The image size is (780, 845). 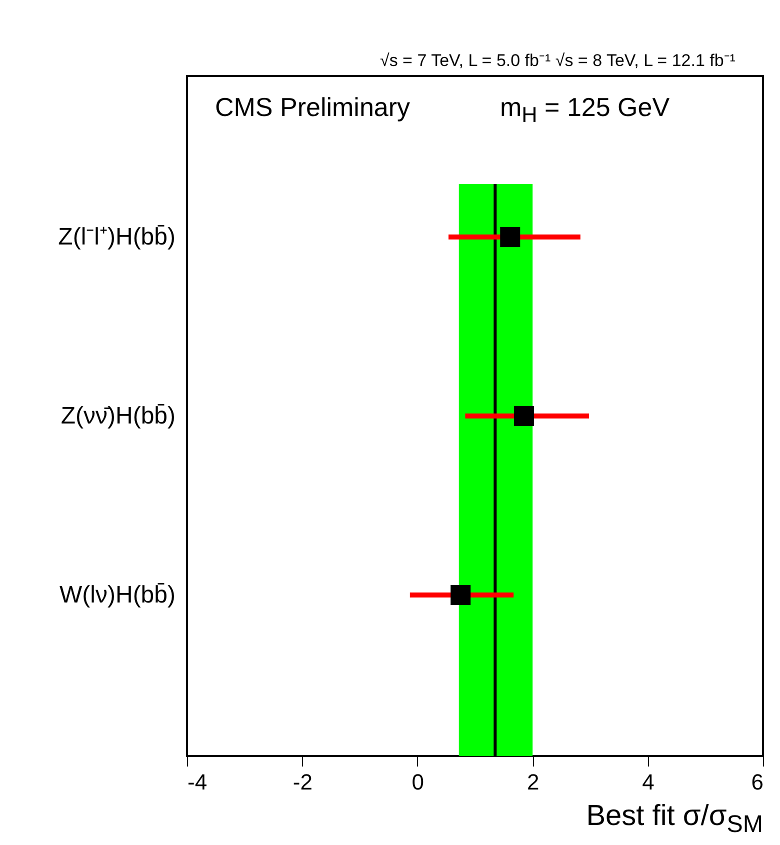 I want to click on x-axis-title: Best fit σ/σ$_{SM}$, so click(x=674, y=819).